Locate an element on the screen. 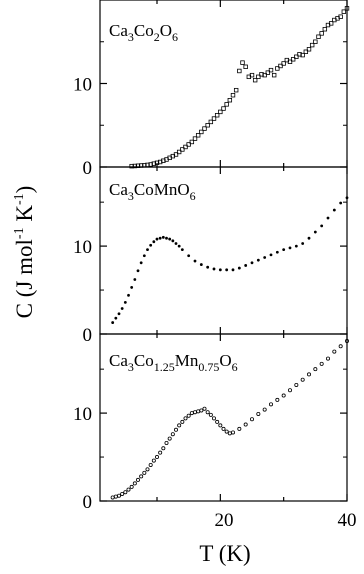 This screenshot has width=364, height=574. panel-annotation: Ca3Co2O6 is located at coordinates (143, 32).